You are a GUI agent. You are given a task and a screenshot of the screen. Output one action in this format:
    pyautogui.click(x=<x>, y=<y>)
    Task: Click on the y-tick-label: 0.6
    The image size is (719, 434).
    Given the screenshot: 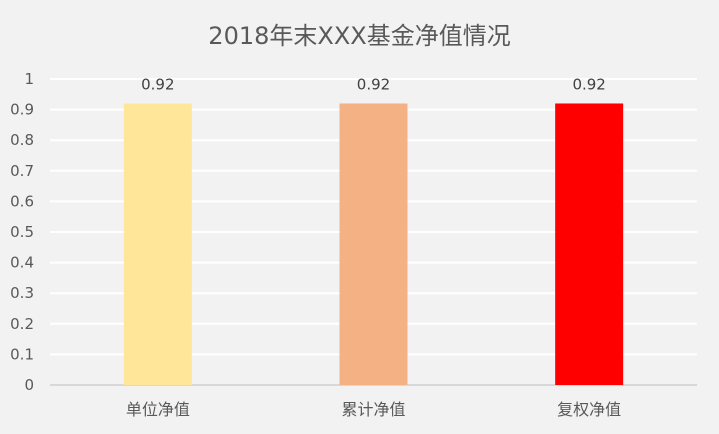 What is the action you would take?
    pyautogui.click(x=22, y=201)
    